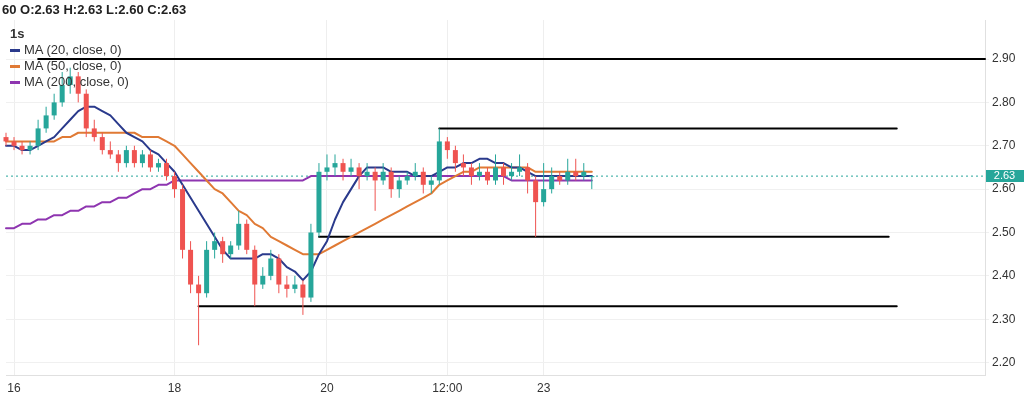 The height and width of the screenshot is (402, 1024). What do you see at coordinates (1004, 175) in the screenshot?
I see `ref-line-label: 2.63` at bounding box center [1004, 175].